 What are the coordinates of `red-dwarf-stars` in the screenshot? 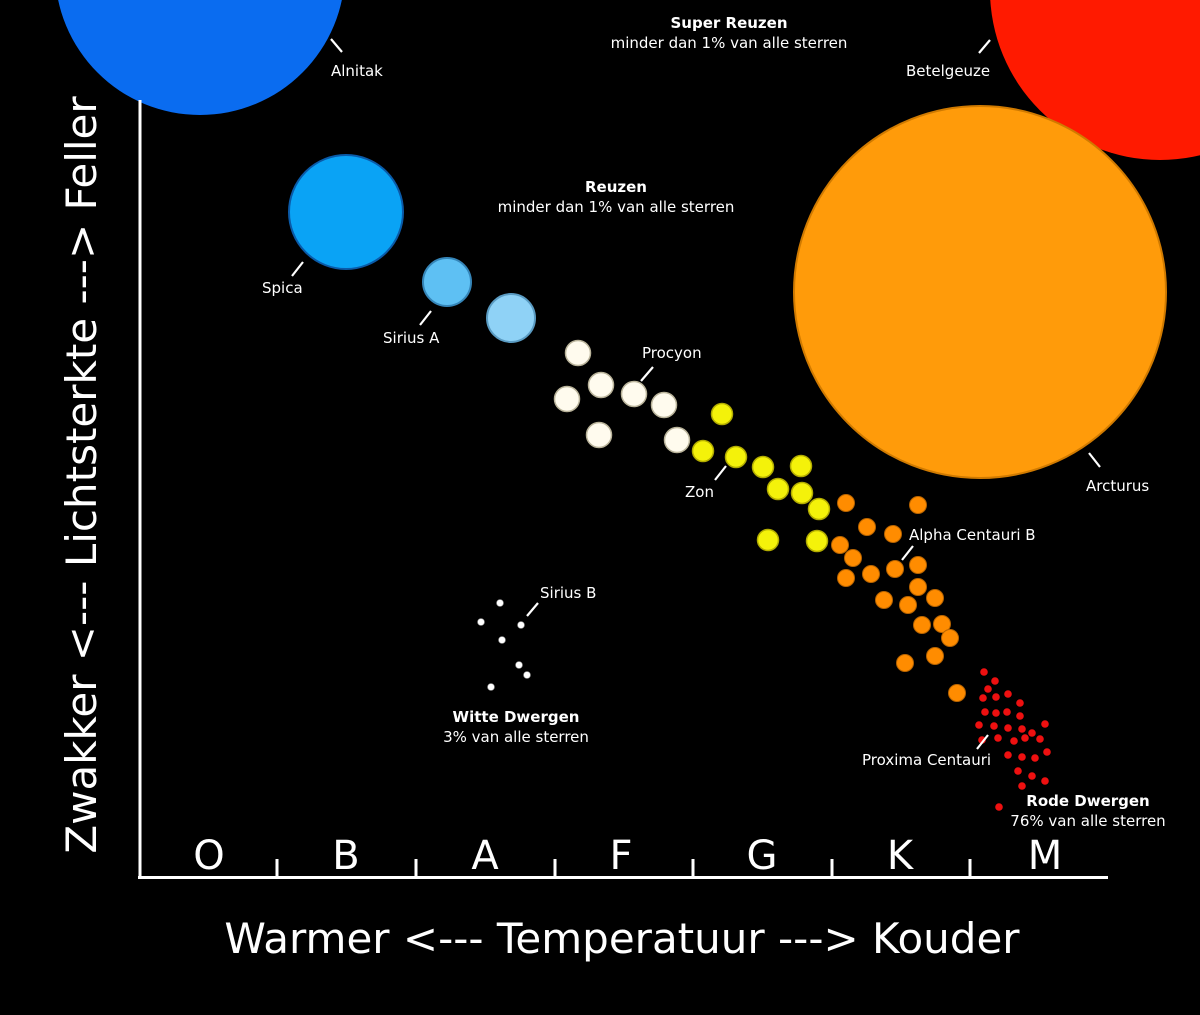 It's located at (1013, 739).